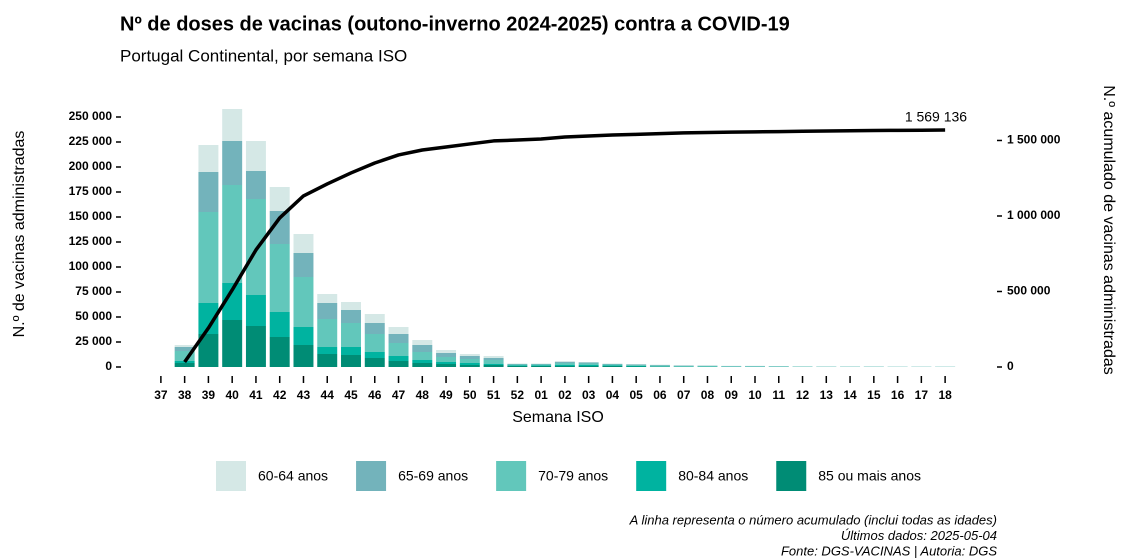 This screenshot has height=559, width=1126. What do you see at coordinates (433, 476) in the screenshot?
I see `legend-label: 65-69 anos` at bounding box center [433, 476].